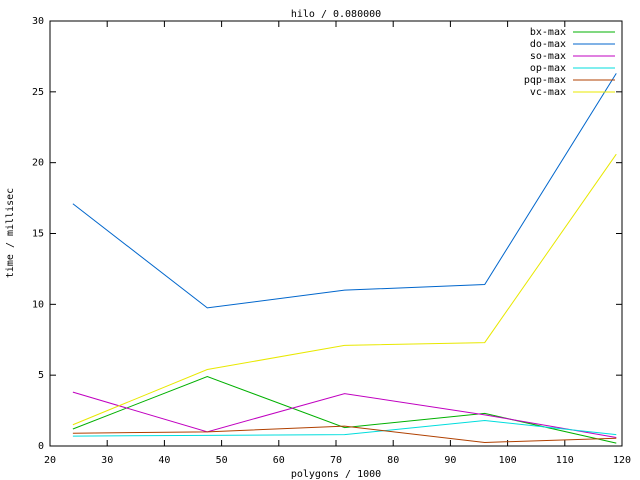 This screenshot has width=640, height=480. I want to click on y-tick-label: 25, so click(38, 92).